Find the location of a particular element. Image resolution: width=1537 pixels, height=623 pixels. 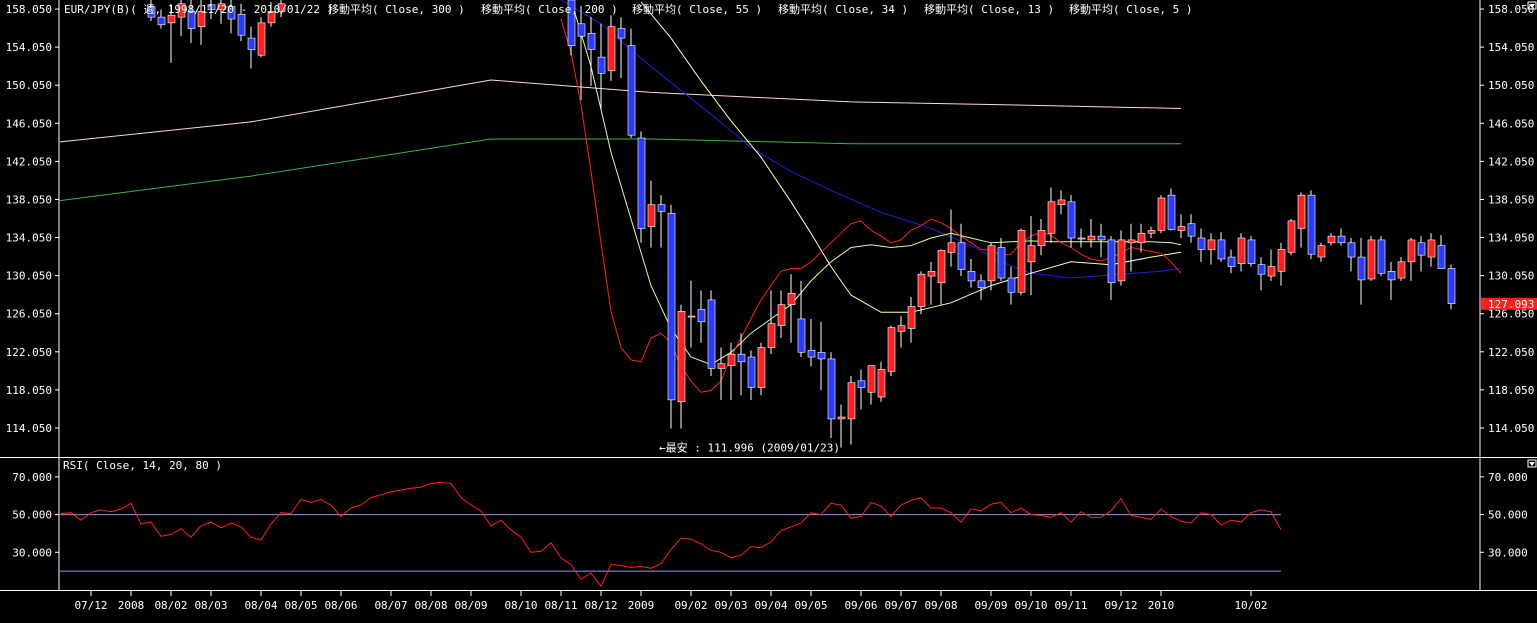

time-tick-label: 10/02 is located at coordinates (1250, 605).